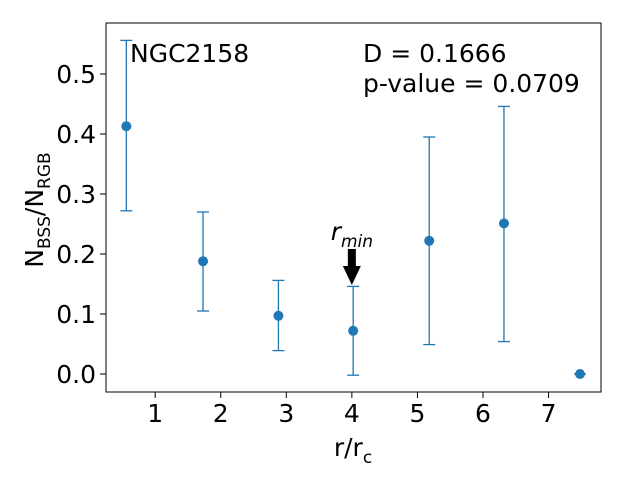 This screenshot has width=624, height=482. I want to click on x-tick-label: 3, so click(286, 413).